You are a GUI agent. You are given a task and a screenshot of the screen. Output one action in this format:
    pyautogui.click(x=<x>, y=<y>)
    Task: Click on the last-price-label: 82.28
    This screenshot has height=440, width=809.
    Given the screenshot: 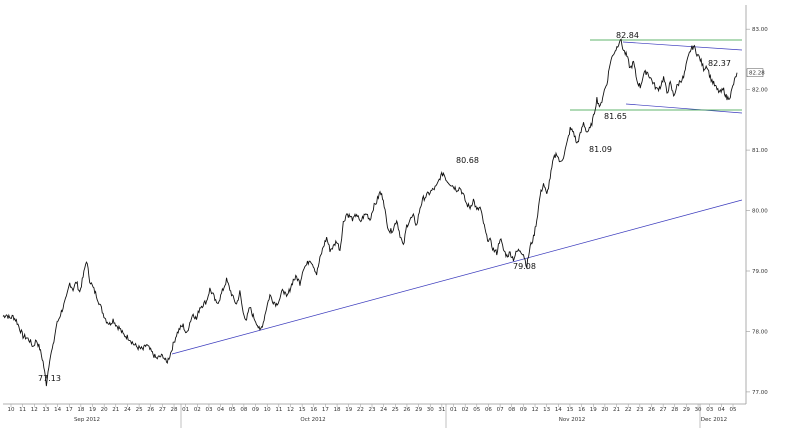 What is the action you would take?
    pyautogui.click(x=757, y=74)
    